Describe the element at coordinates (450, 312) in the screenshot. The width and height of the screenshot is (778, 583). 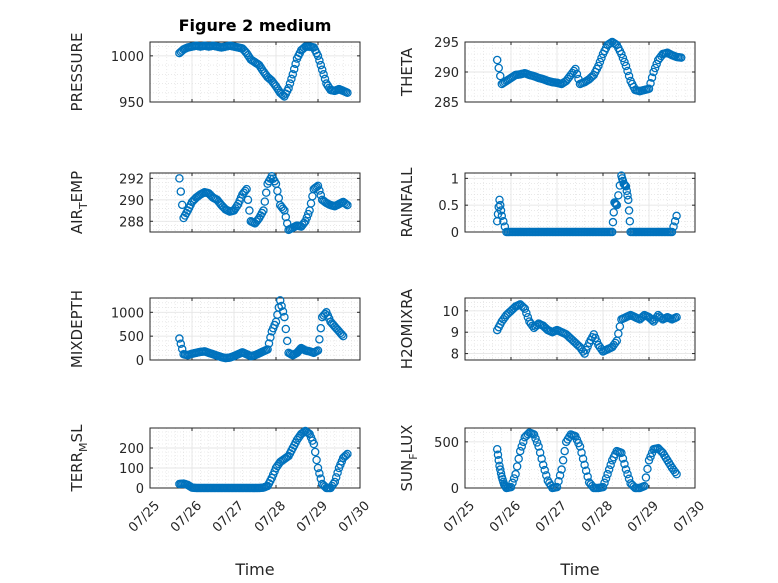
I see `y-tick-label: 10` at that location.